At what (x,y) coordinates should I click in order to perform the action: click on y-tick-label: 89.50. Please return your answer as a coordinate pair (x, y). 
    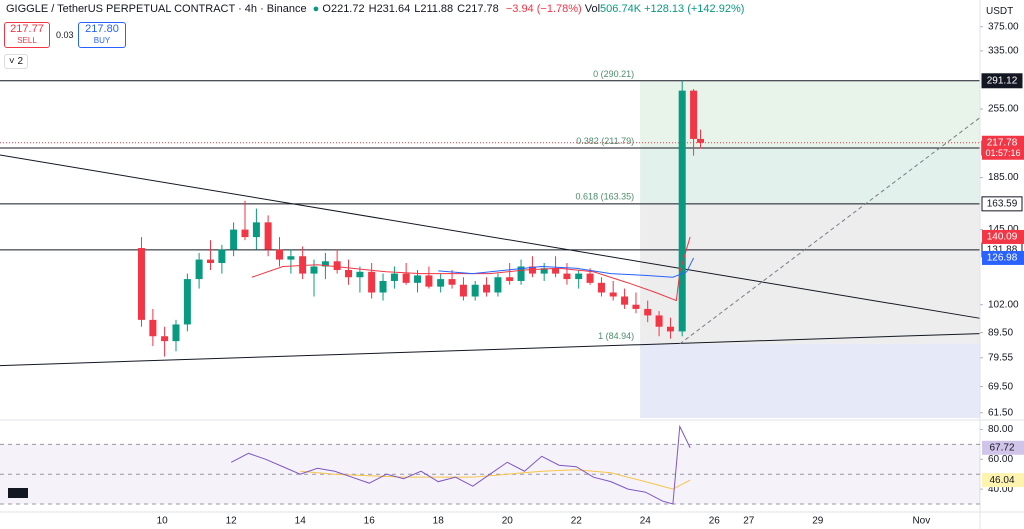
    Looking at the image, I should click on (1000, 332).